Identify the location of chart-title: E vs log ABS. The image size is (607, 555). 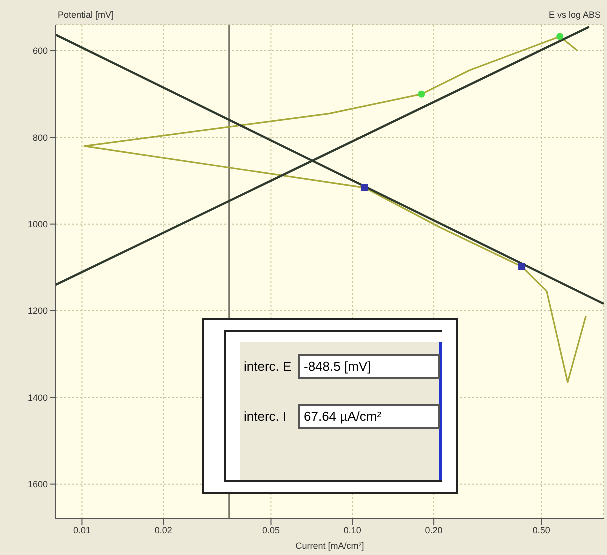
(574, 15).